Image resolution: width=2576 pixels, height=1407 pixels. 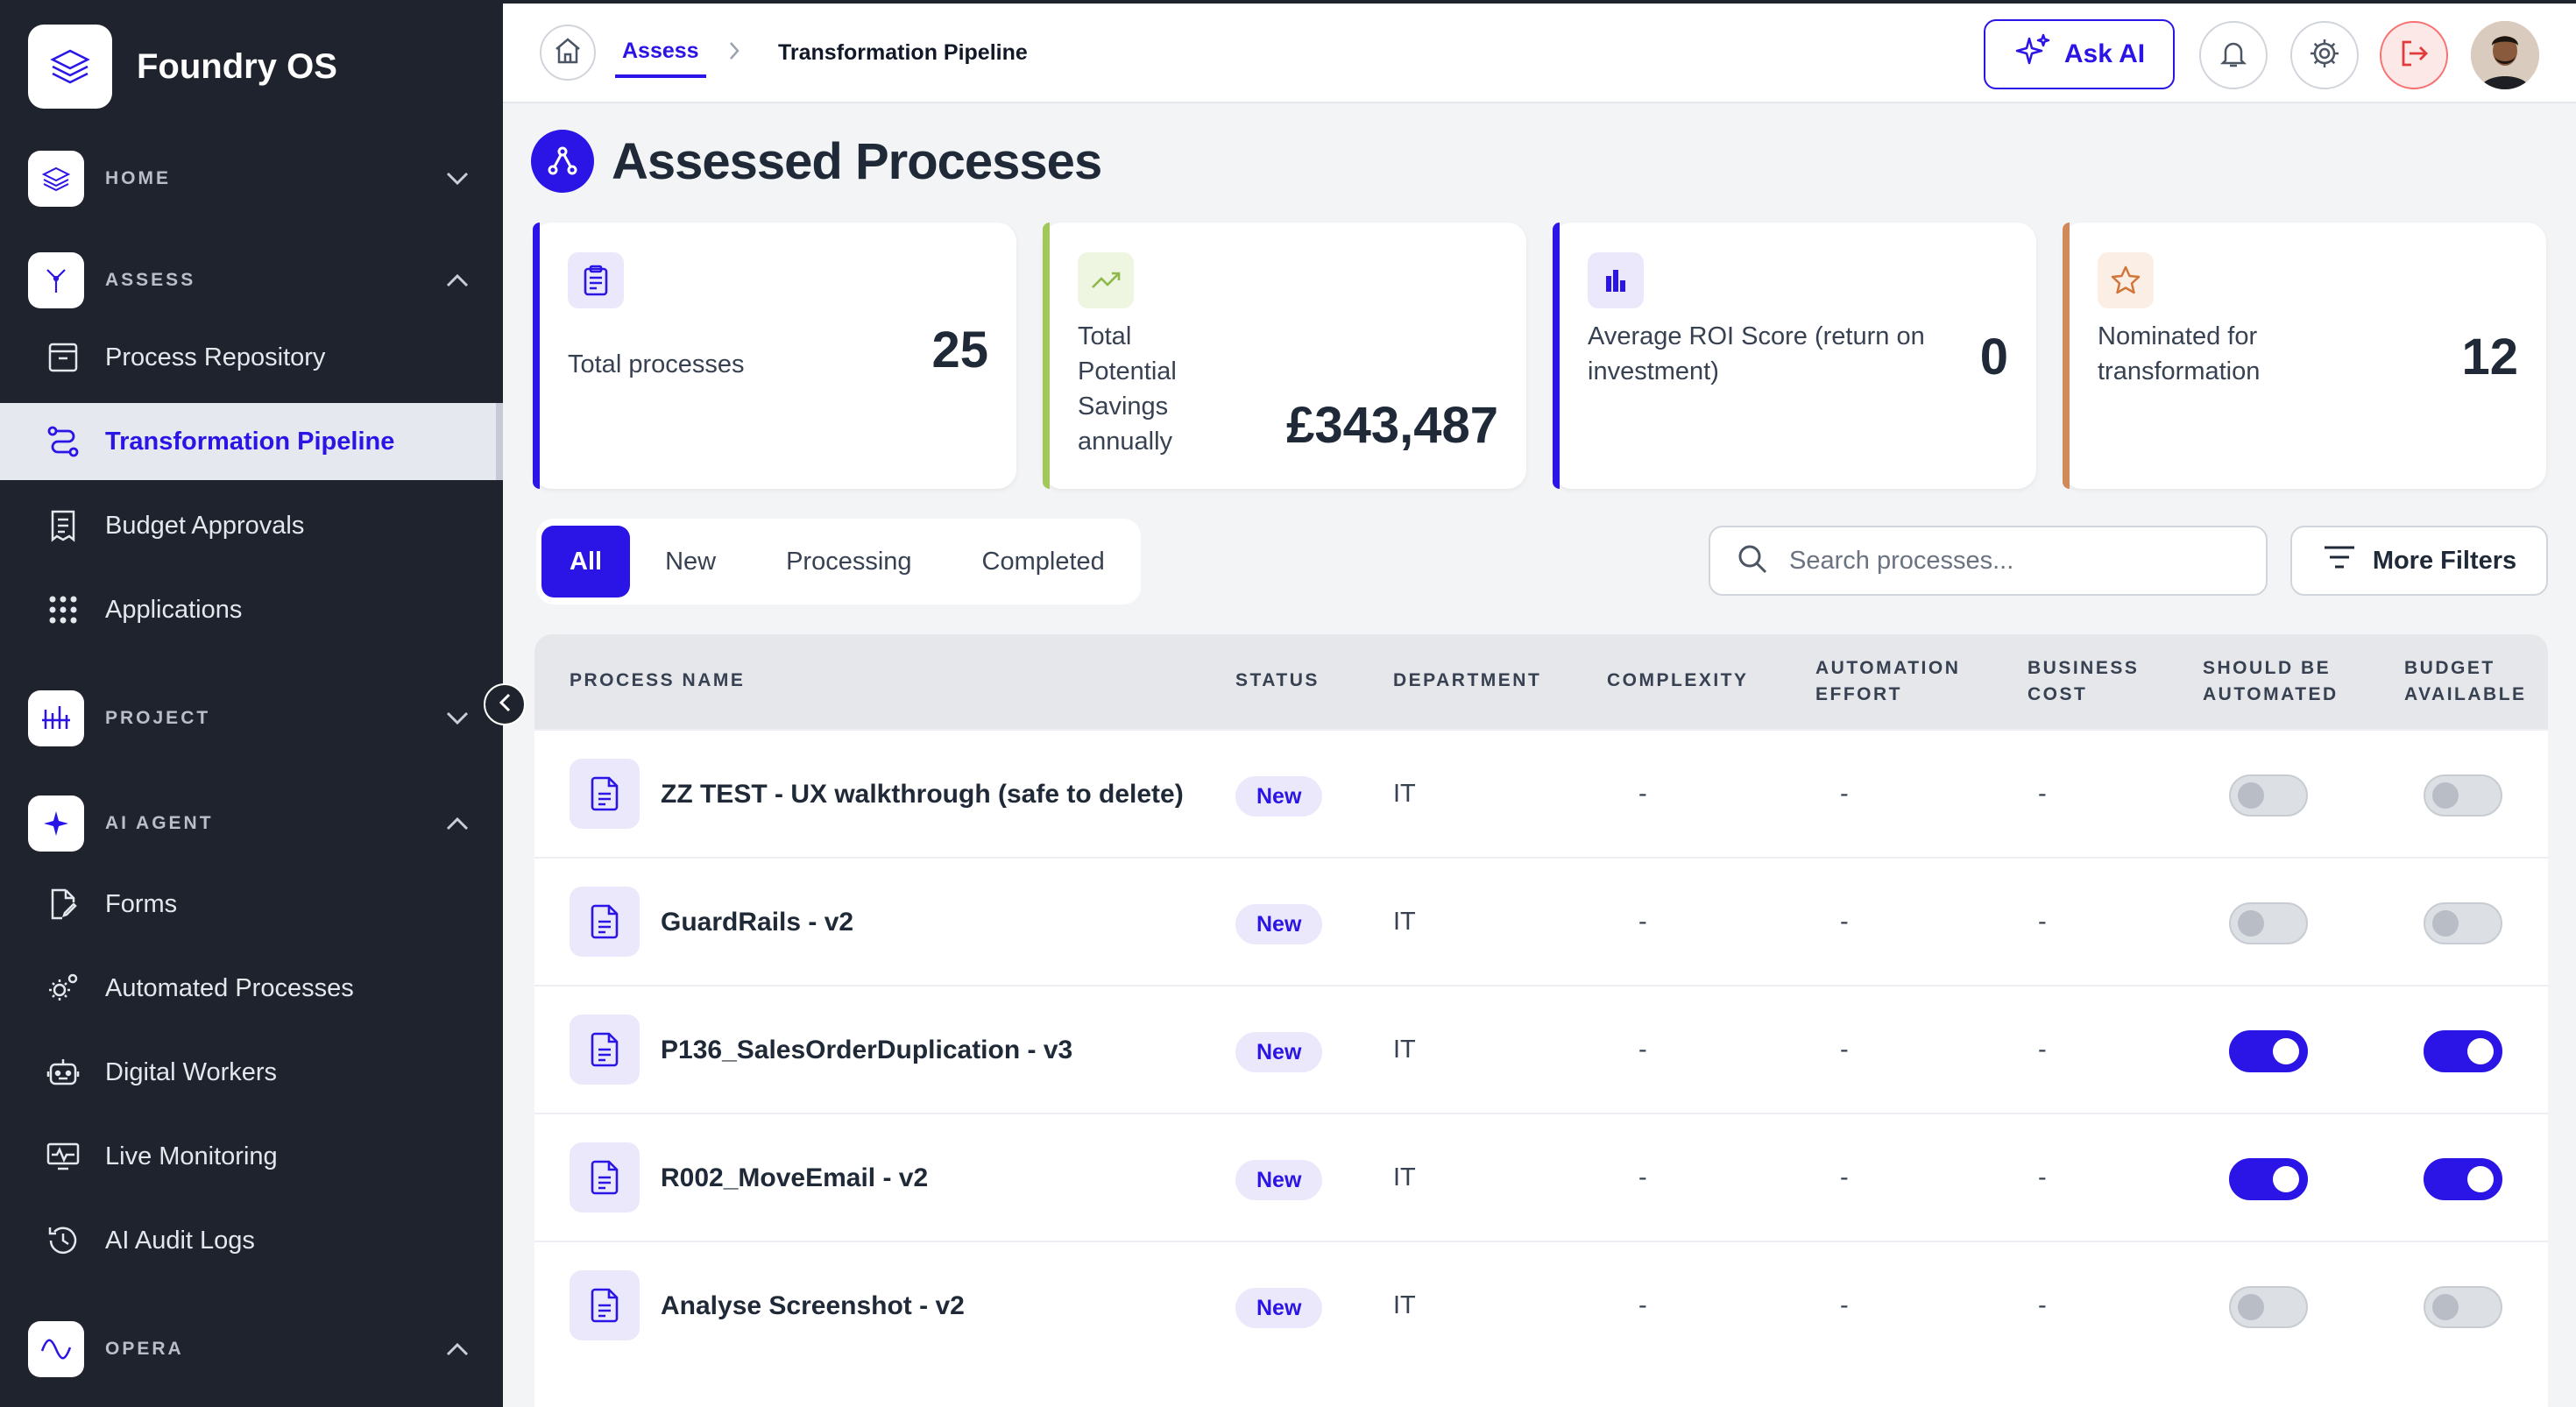 I want to click on column-header: SHOULD BE AUTOMATED, so click(x=2271, y=681).